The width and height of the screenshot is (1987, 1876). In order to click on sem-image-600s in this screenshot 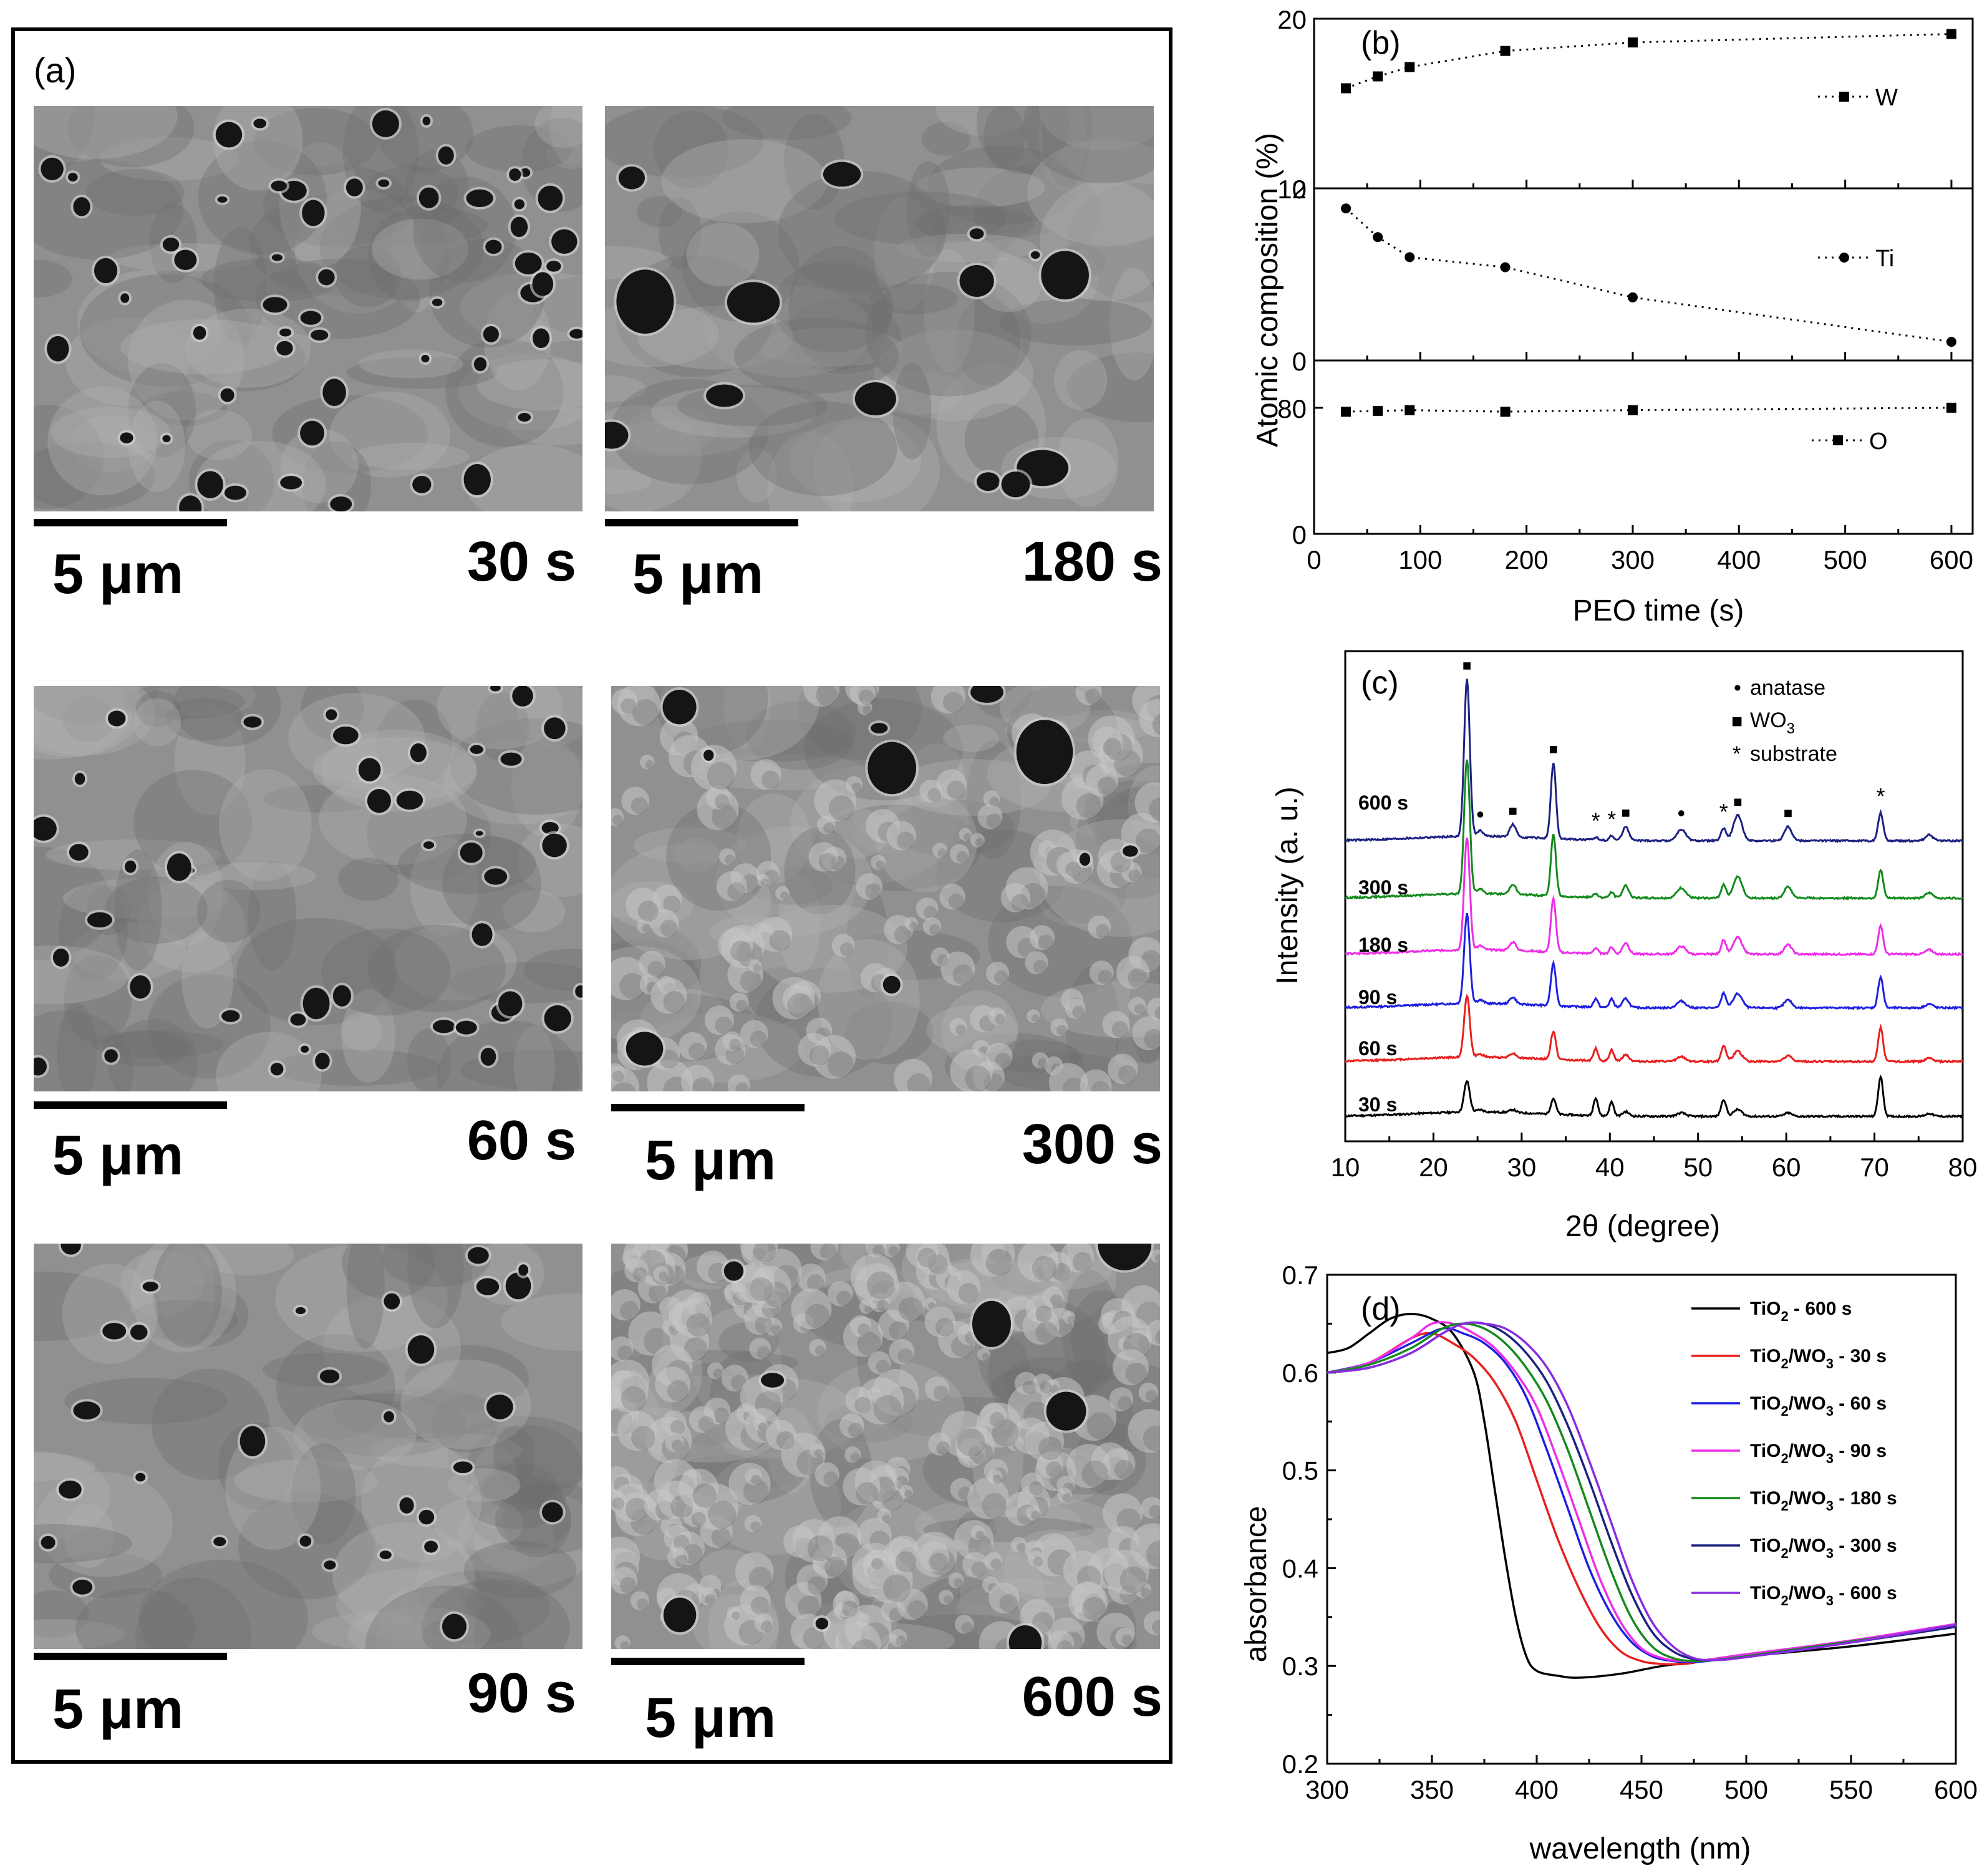, I will do `click(885, 1446)`.